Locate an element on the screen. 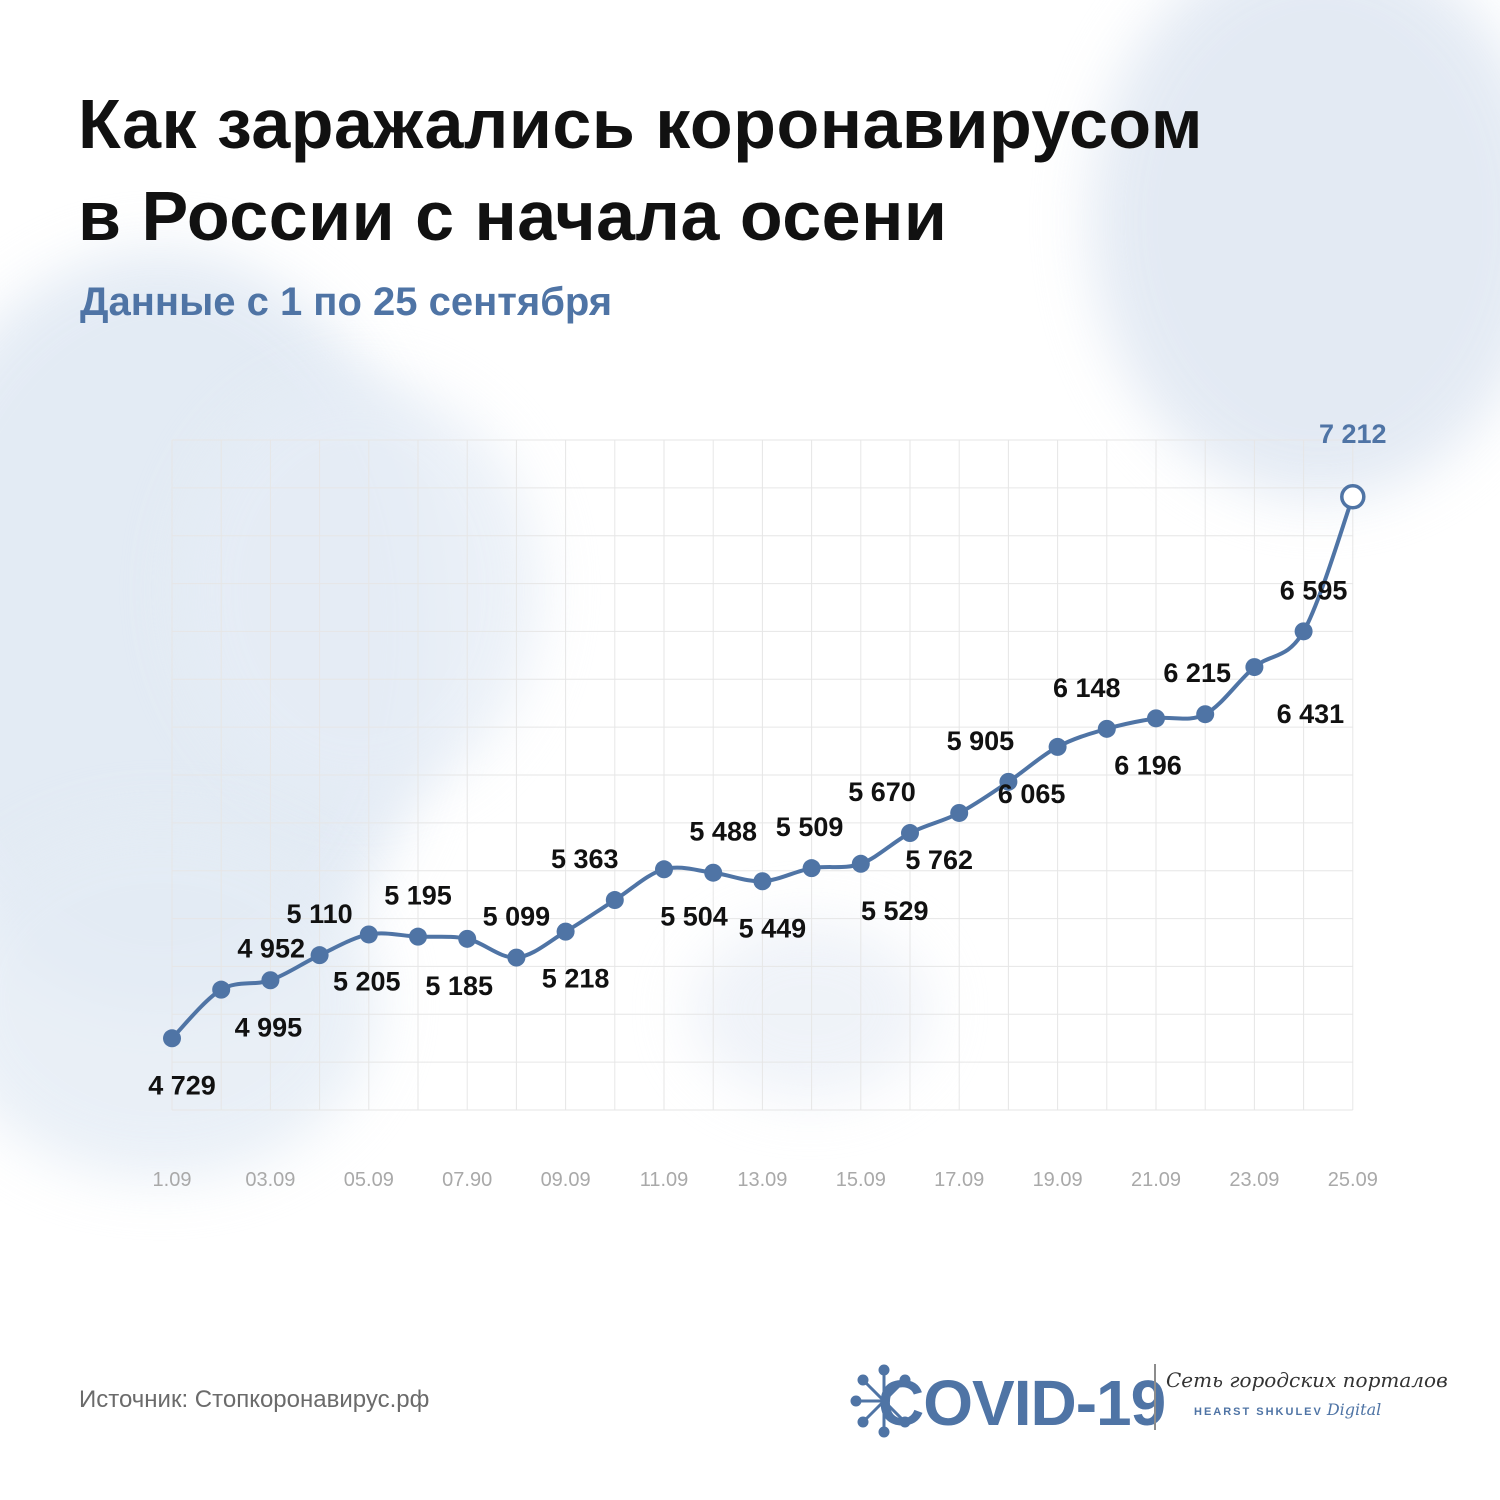  x-tick-label: 11.09 is located at coordinates (664, 1180).